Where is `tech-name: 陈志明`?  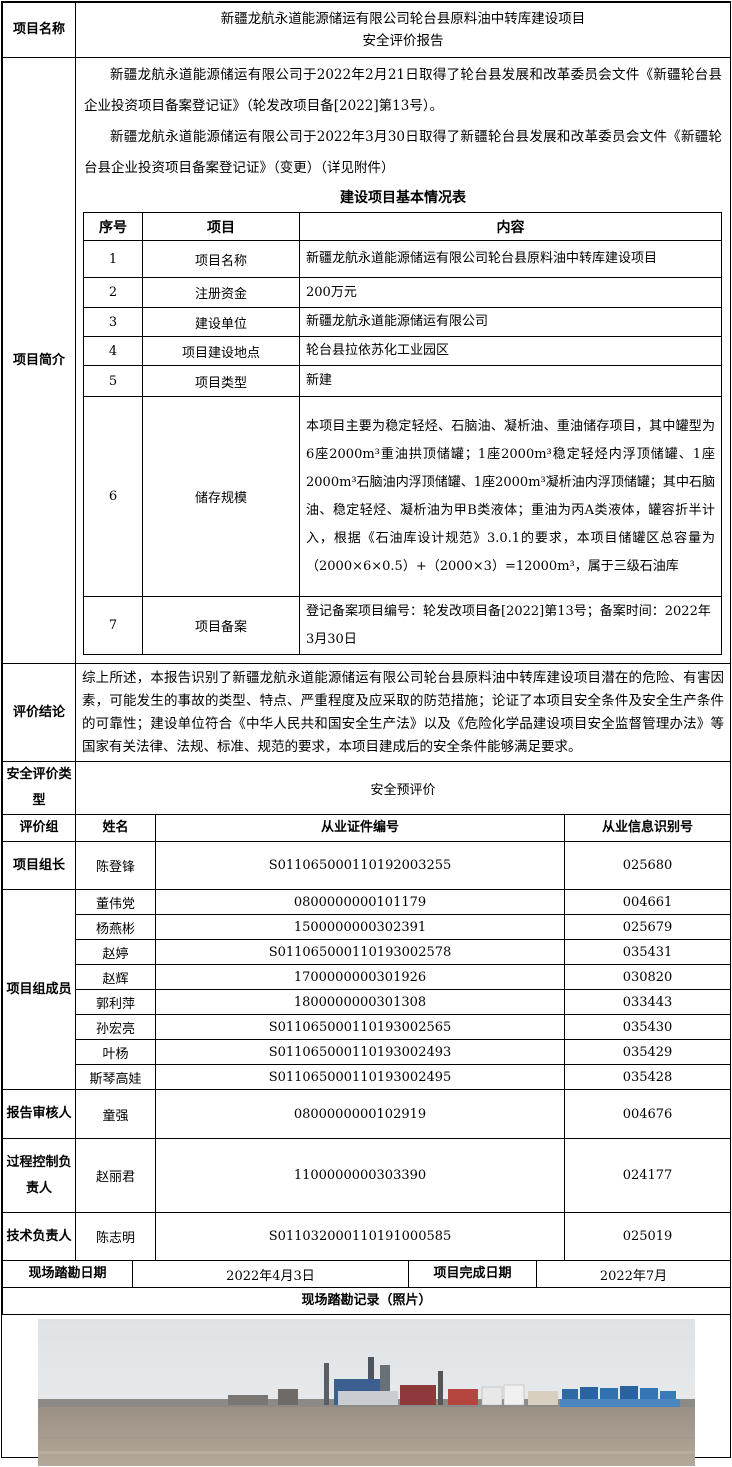 tech-name: 陈志明 is located at coordinates (115, 1236).